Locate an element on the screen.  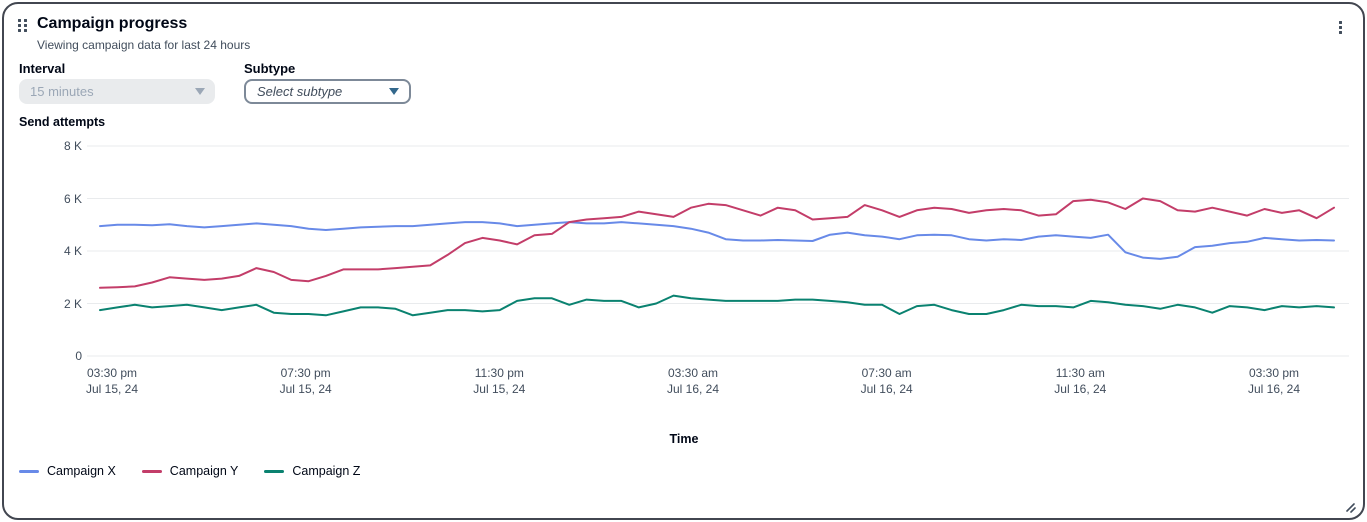
y-tick-label: 8 K is located at coordinates (72, 146).